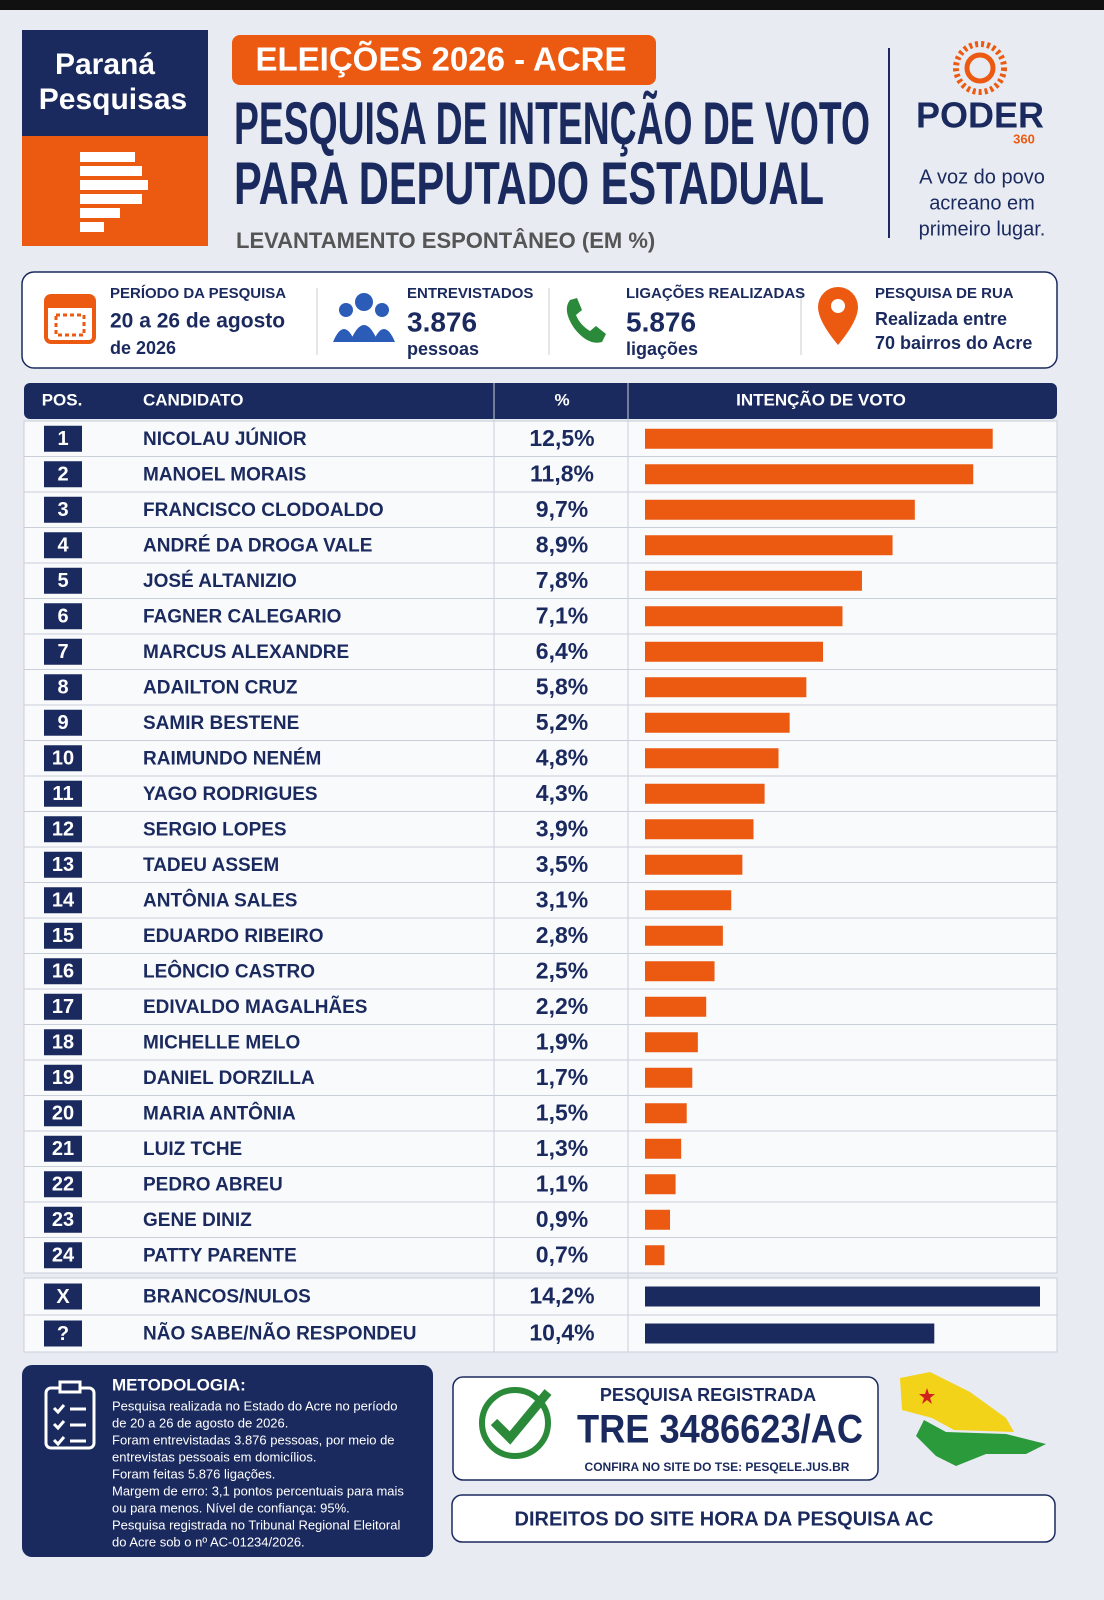 The height and width of the screenshot is (1600, 1104). I want to click on candidate-name: PATTY PARENTE, so click(220, 1255).